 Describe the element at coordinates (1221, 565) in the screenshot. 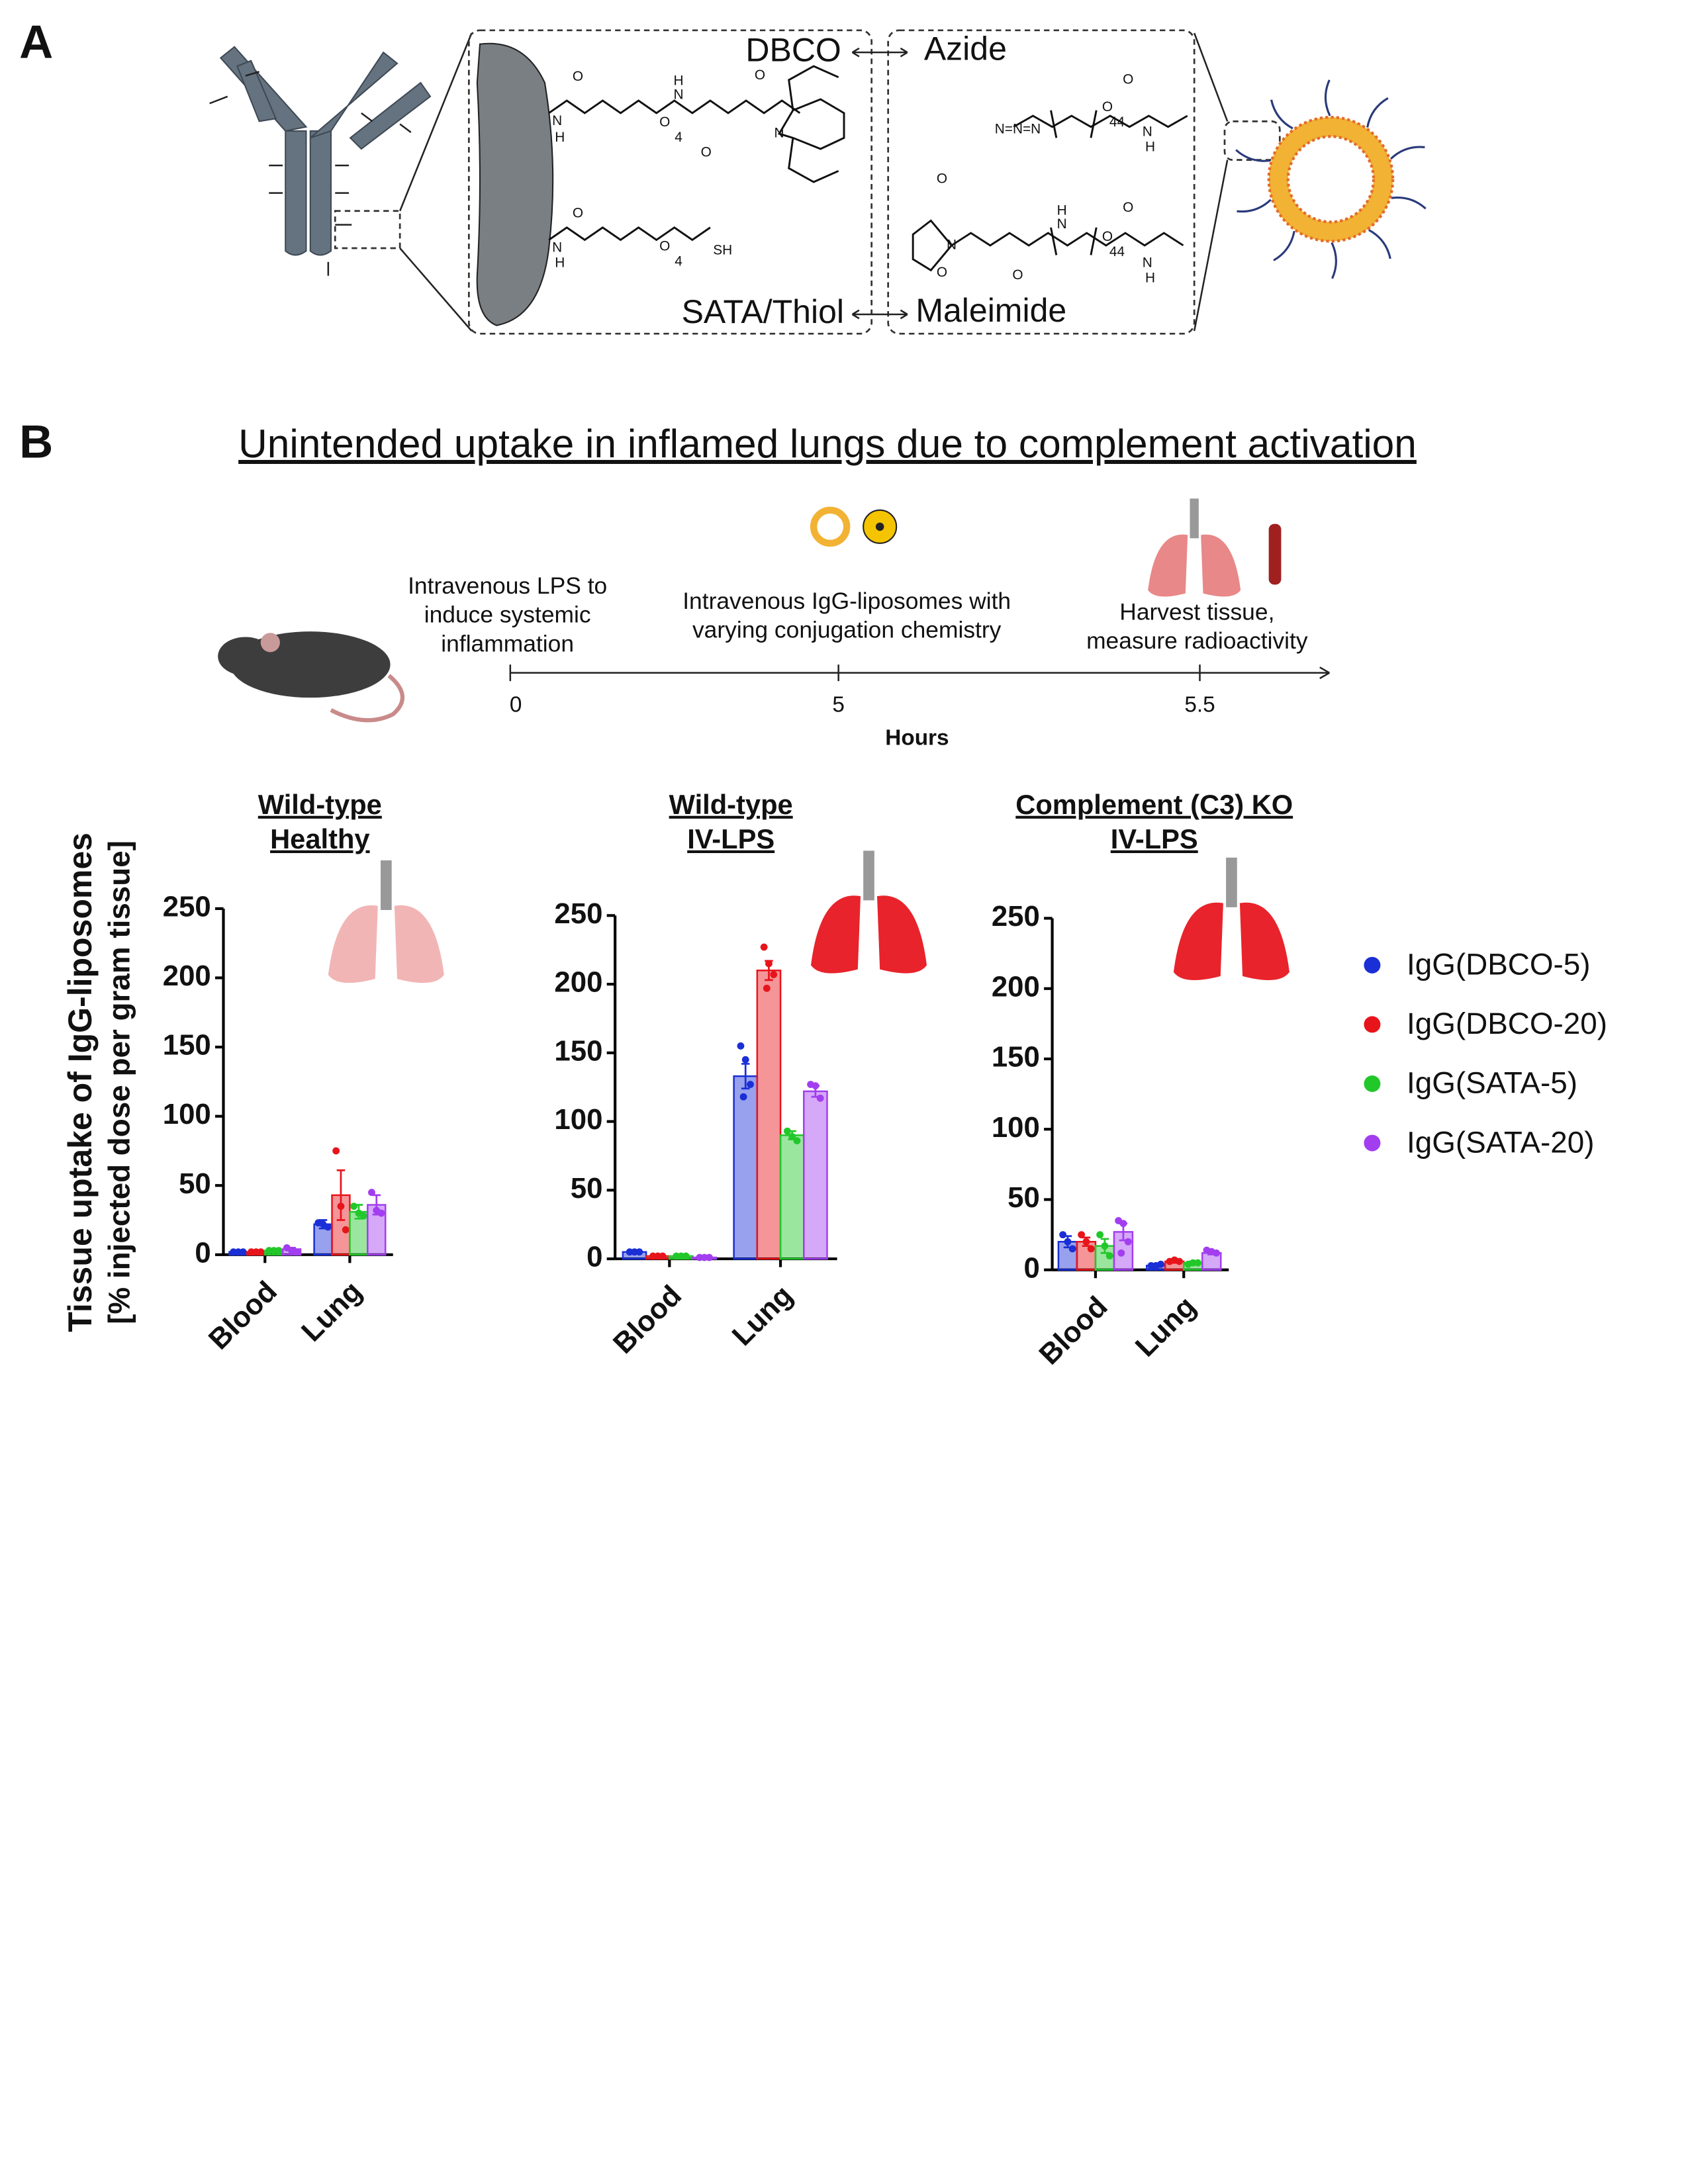

I see `lung-icon` at that location.